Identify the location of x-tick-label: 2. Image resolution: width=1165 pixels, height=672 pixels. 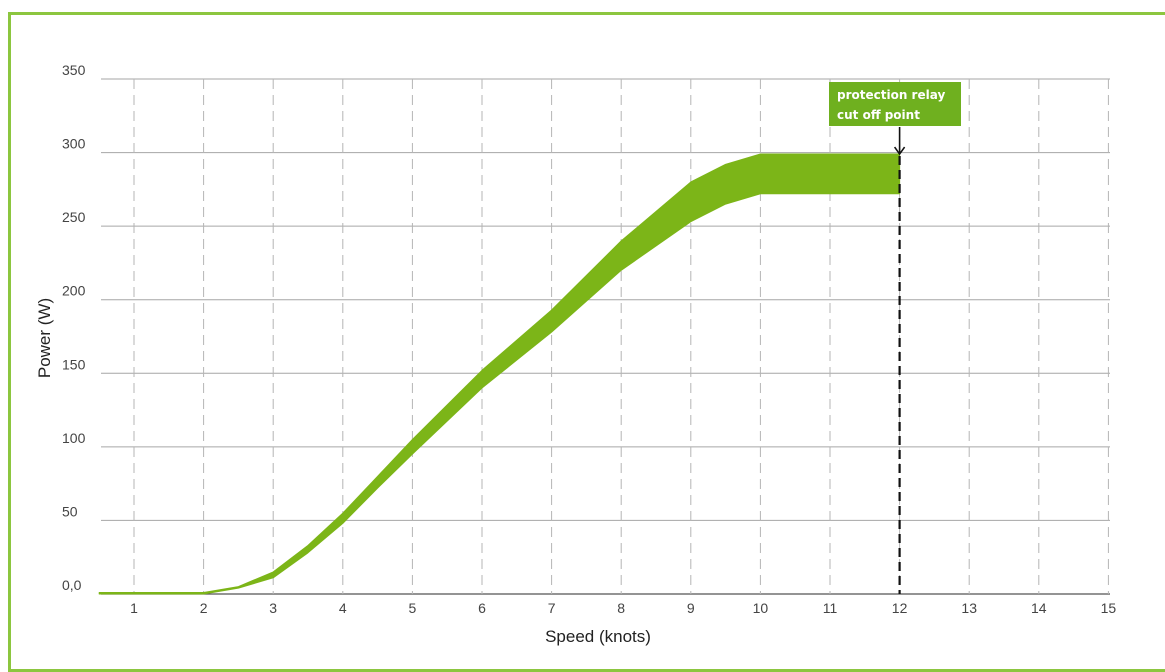
(204, 608).